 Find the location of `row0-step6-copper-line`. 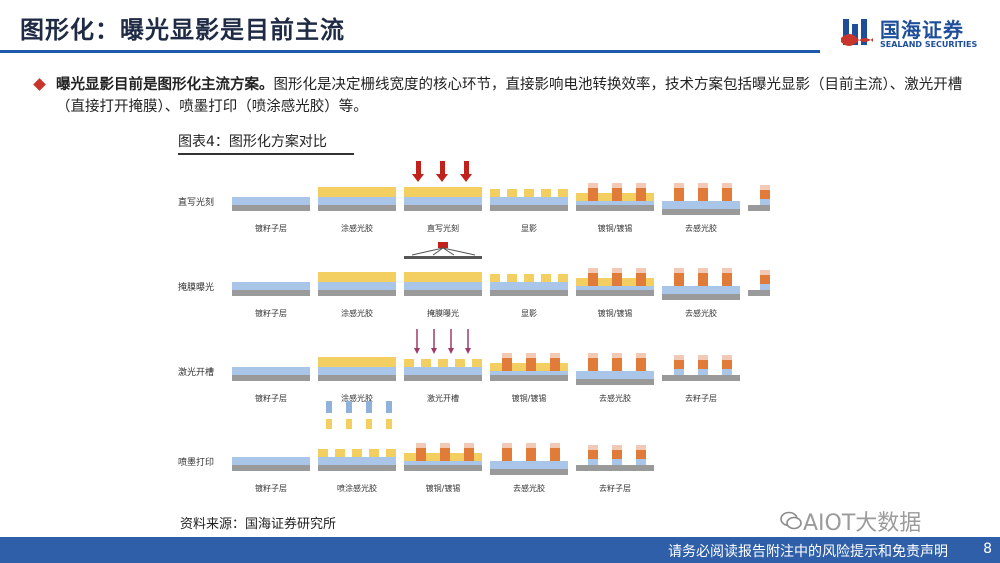

row0-step6-copper-line is located at coordinates (765, 194).